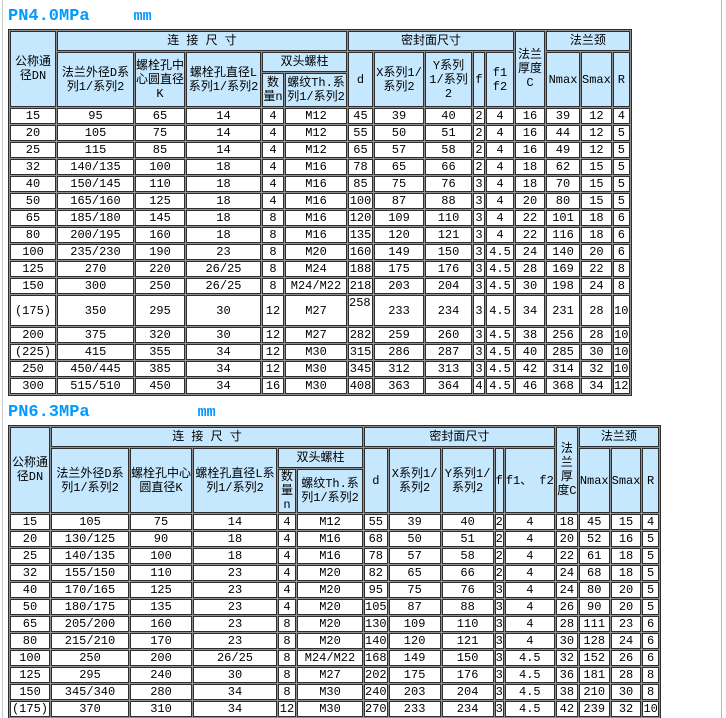 The width and height of the screenshot is (726, 718). What do you see at coordinates (235, 480) in the screenshot?
I see `col-header-l: 螺栓孔直径L系列1/系列2` at bounding box center [235, 480].